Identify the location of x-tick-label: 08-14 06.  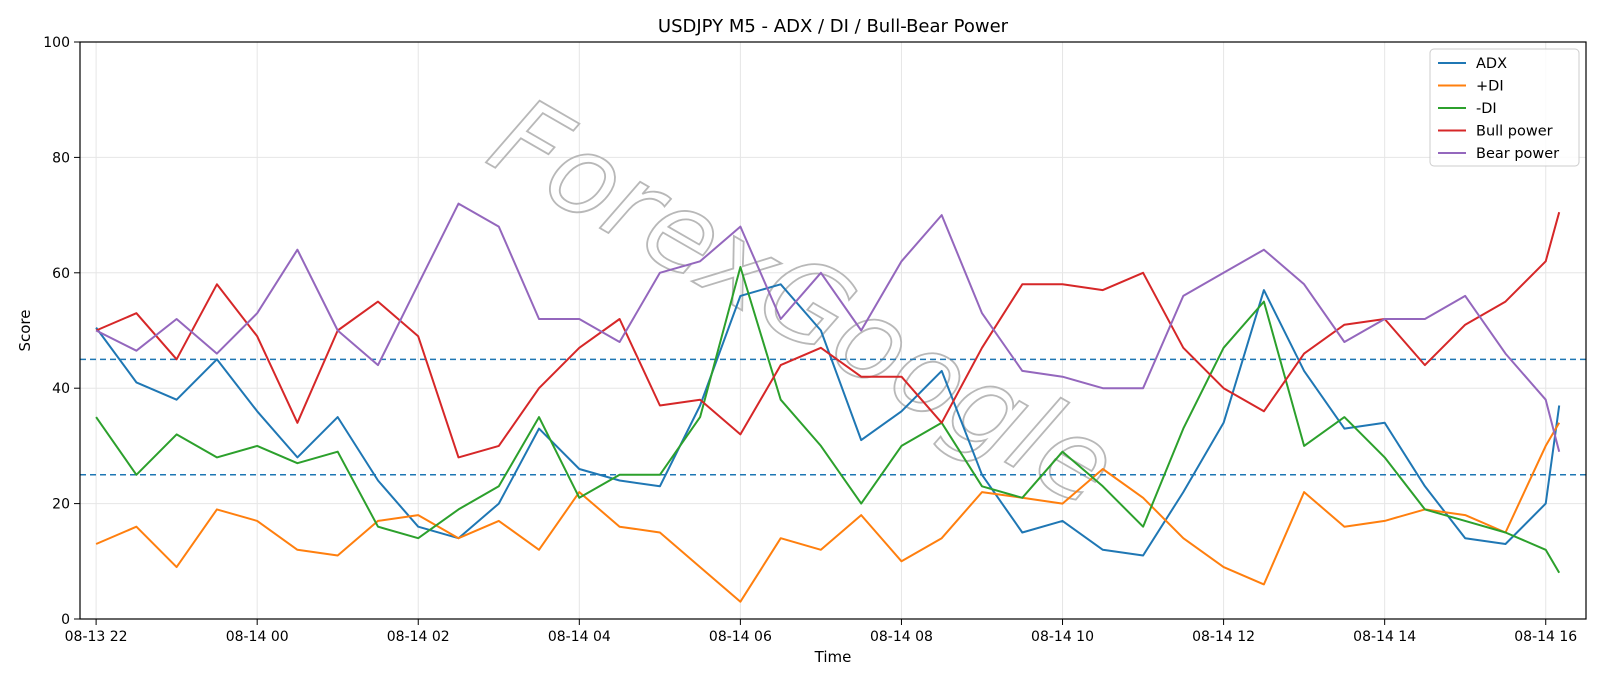
(740, 637).